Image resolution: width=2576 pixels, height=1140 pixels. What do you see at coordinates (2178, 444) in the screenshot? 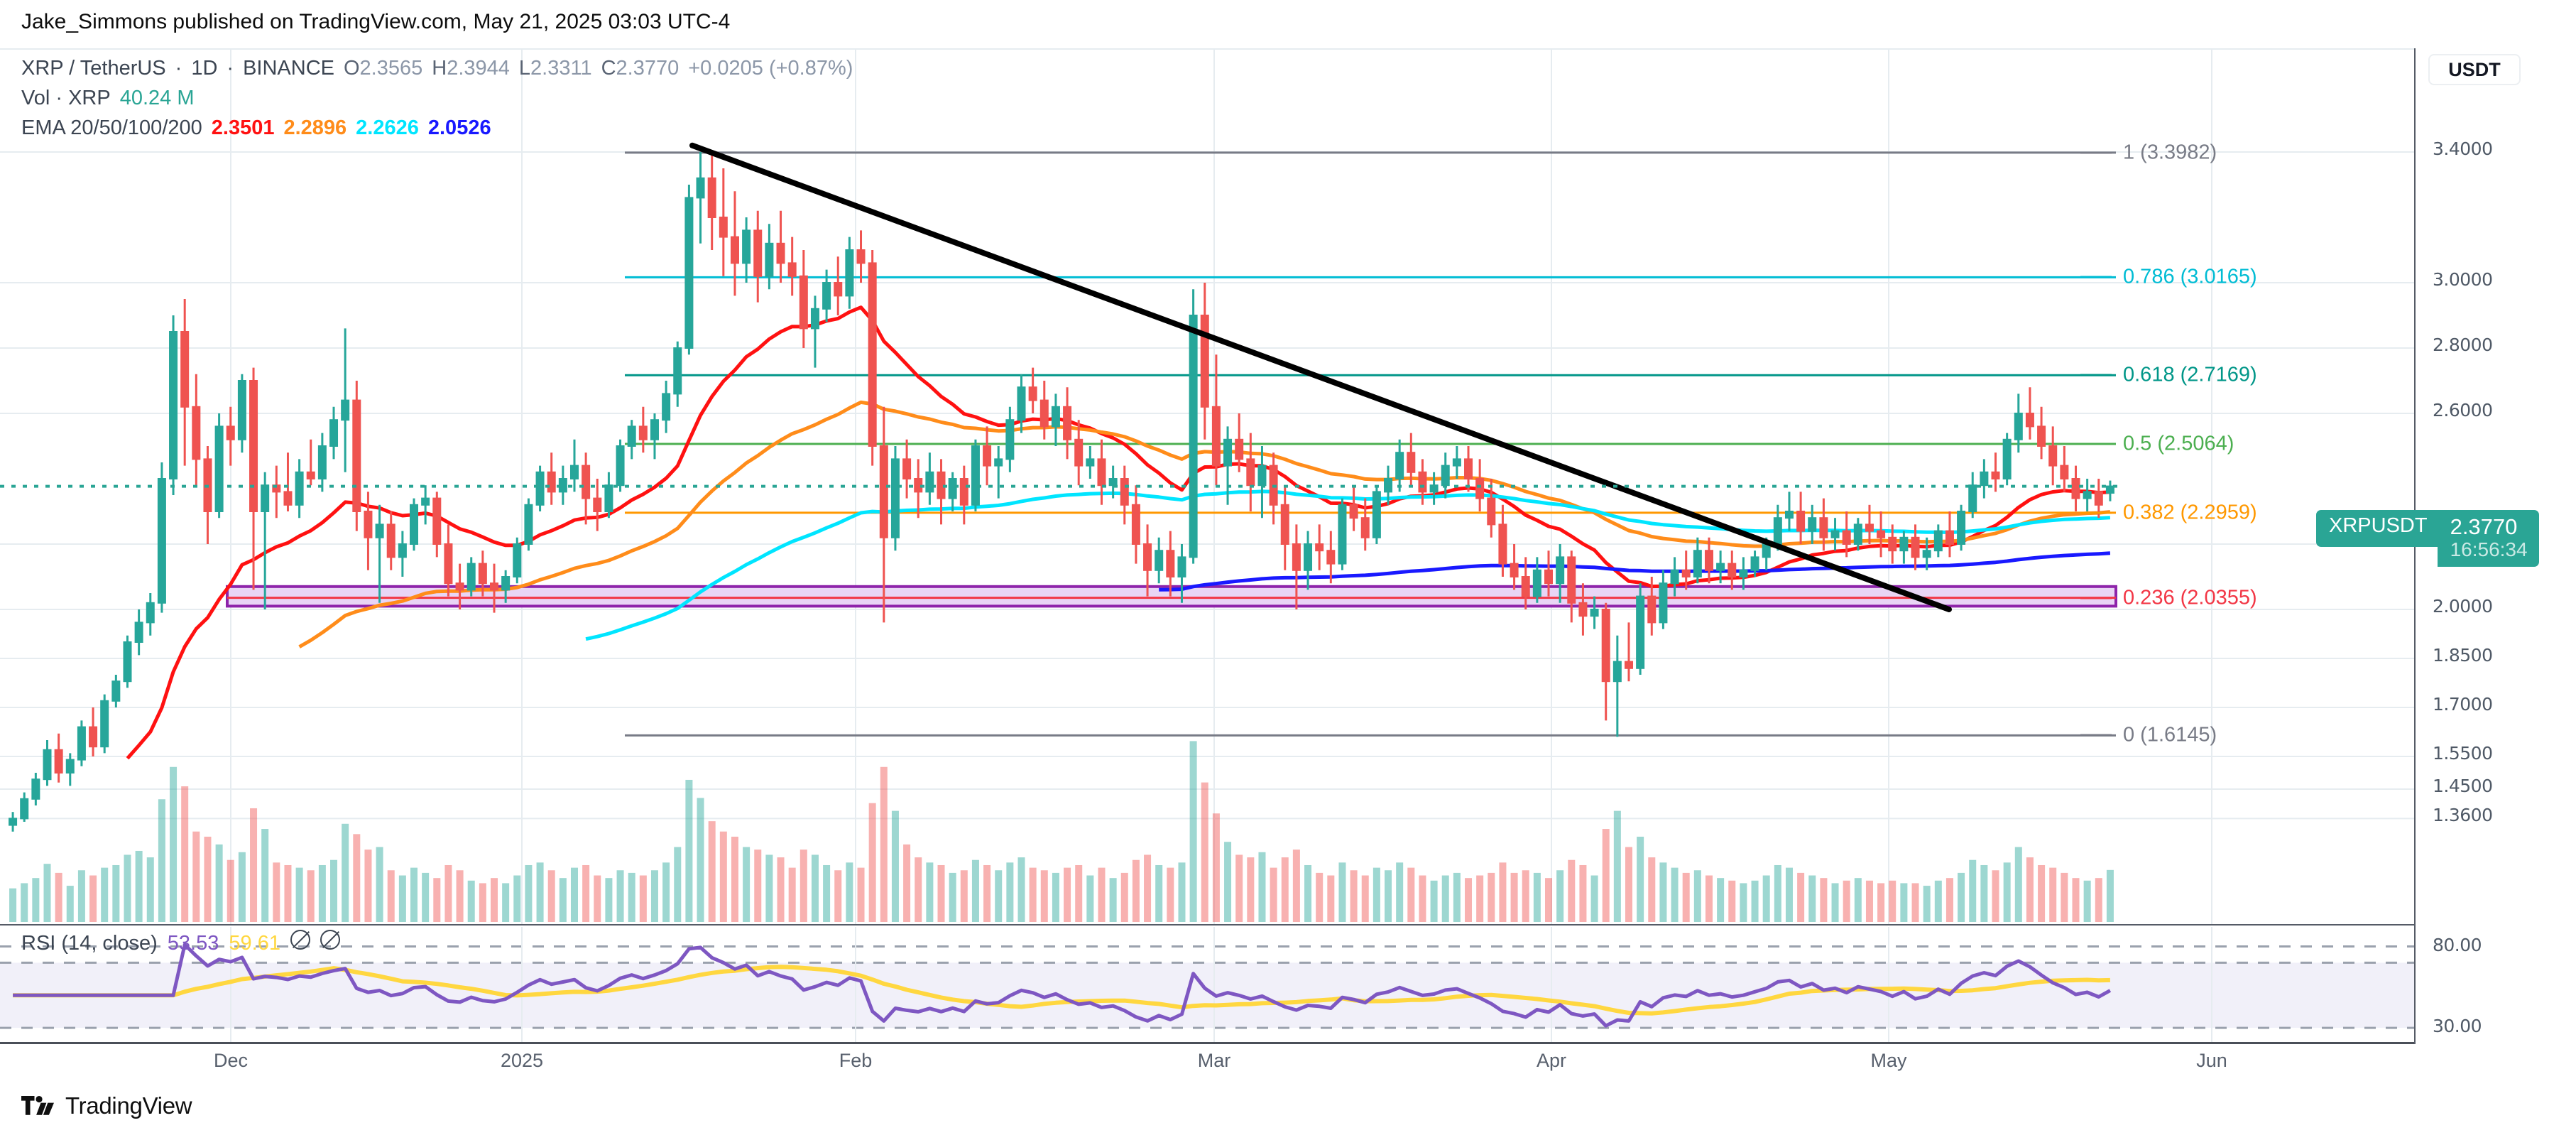
I see `fib-level-label: 0.5 (2.5064)` at bounding box center [2178, 444].